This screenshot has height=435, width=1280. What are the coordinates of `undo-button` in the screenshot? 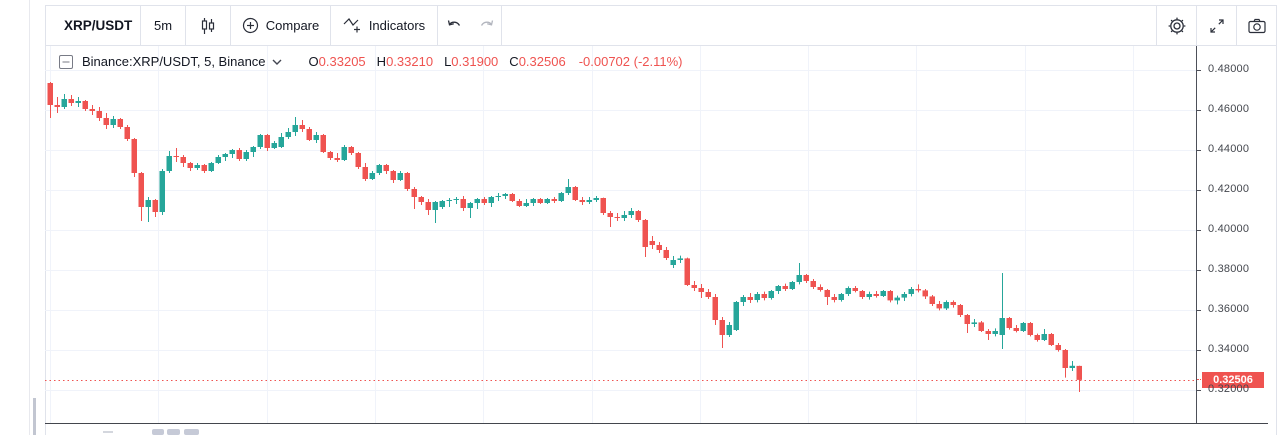 It's located at (454, 25).